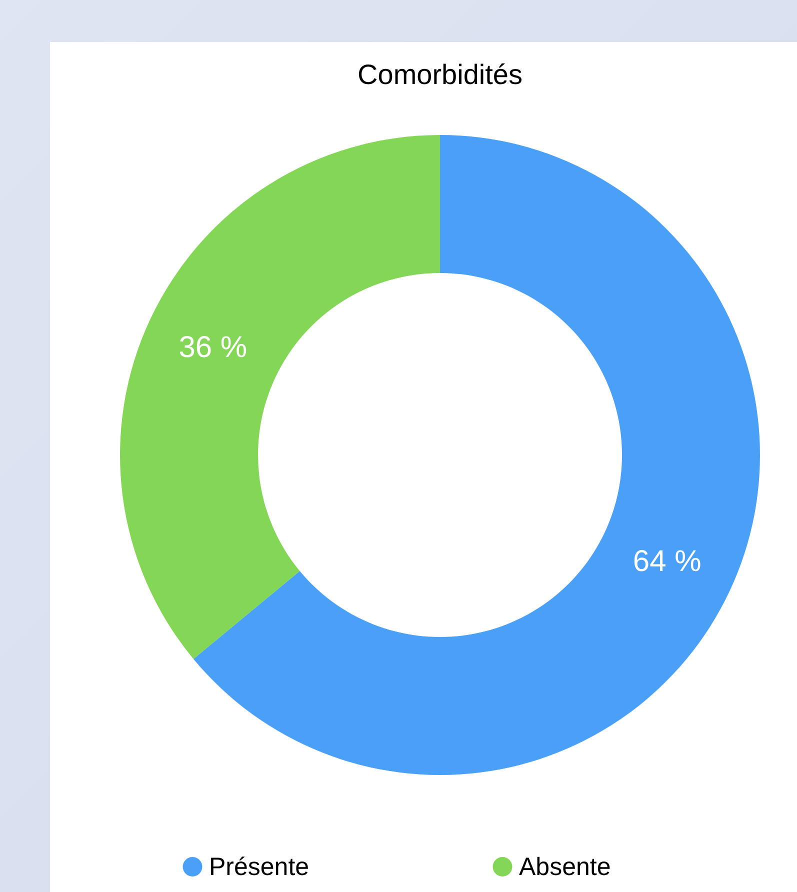 The height and width of the screenshot is (892, 797). Describe the element at coordinates (565, 866) in the screenshot. I see `legend-label: Absente` at that location.